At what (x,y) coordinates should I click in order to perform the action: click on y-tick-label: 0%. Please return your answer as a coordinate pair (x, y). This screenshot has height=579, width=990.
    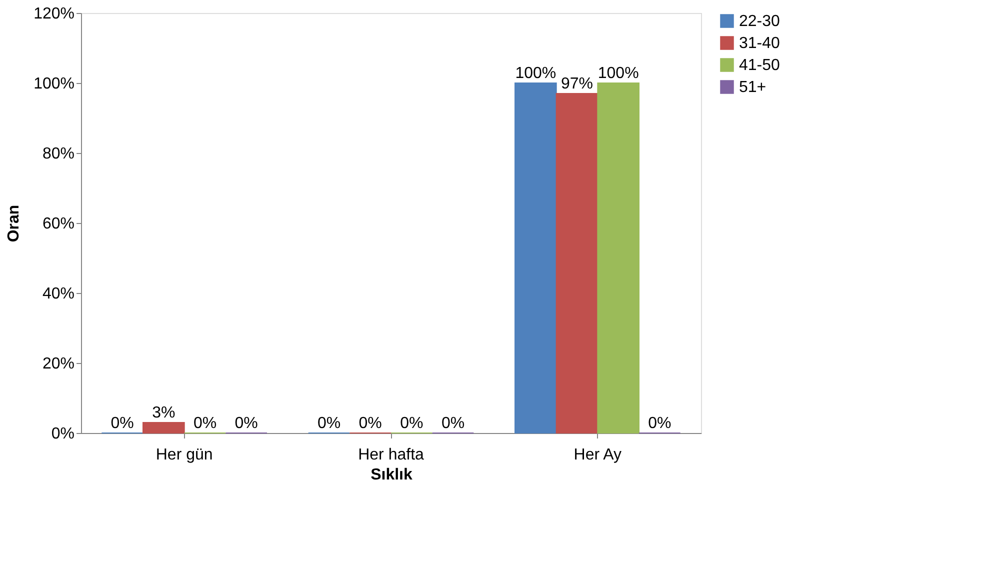
    Looking at the image, I should click on (62, 434).